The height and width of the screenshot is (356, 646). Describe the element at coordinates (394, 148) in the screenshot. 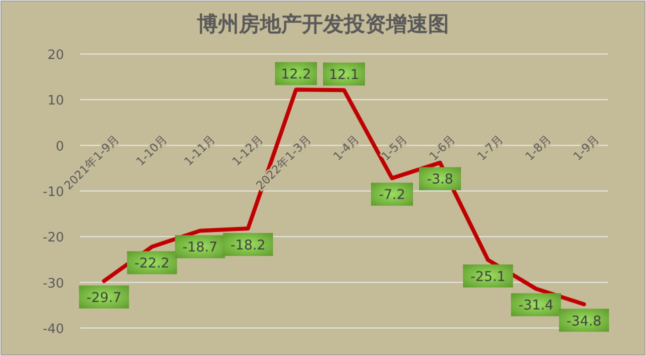

I see `x-tick-label: 1-5月` at that location.